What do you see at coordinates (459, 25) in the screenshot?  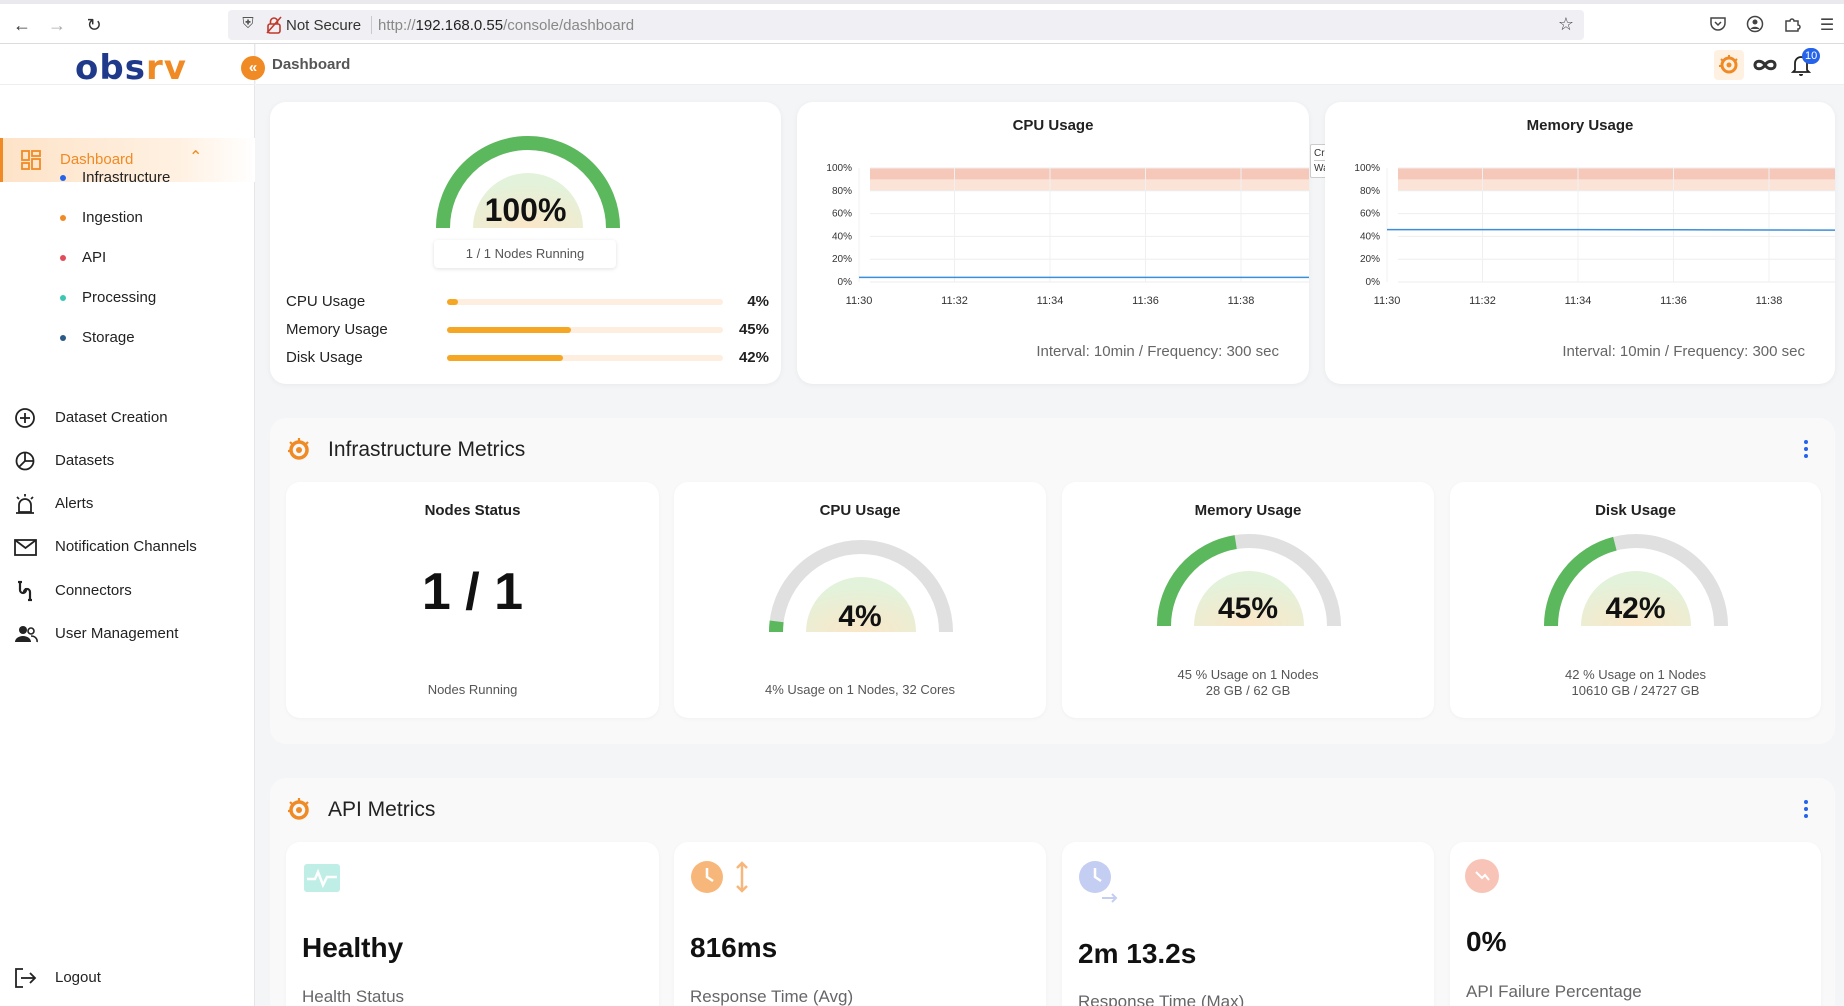 I see `url-host: 192.168.0.55` at bounding box center [459, 25].